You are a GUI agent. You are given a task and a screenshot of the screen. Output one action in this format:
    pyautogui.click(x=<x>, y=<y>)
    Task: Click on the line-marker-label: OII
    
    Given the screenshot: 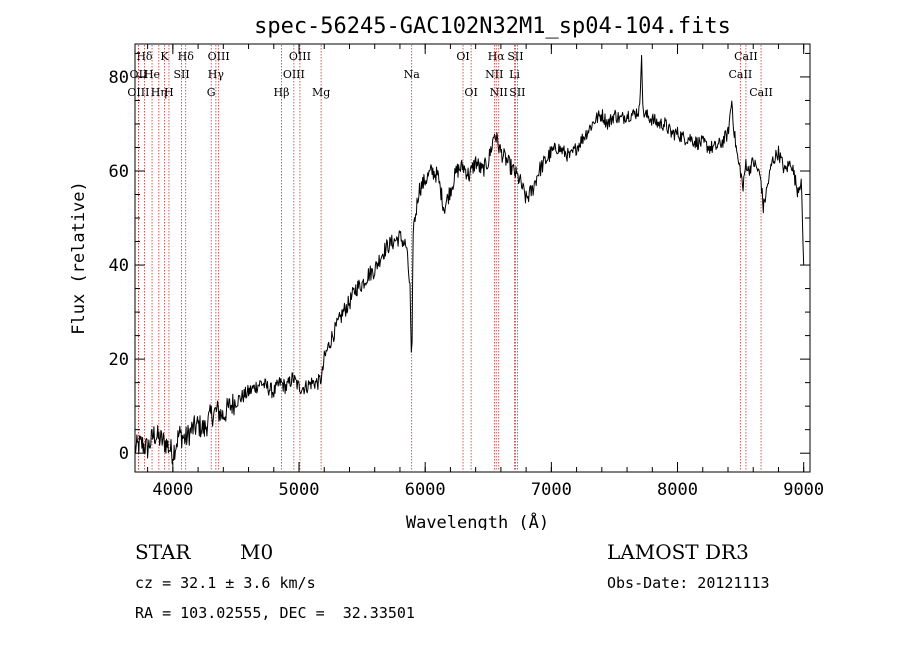 What is the action you would take?
    pyautogui.click(x=139, y=74)
    